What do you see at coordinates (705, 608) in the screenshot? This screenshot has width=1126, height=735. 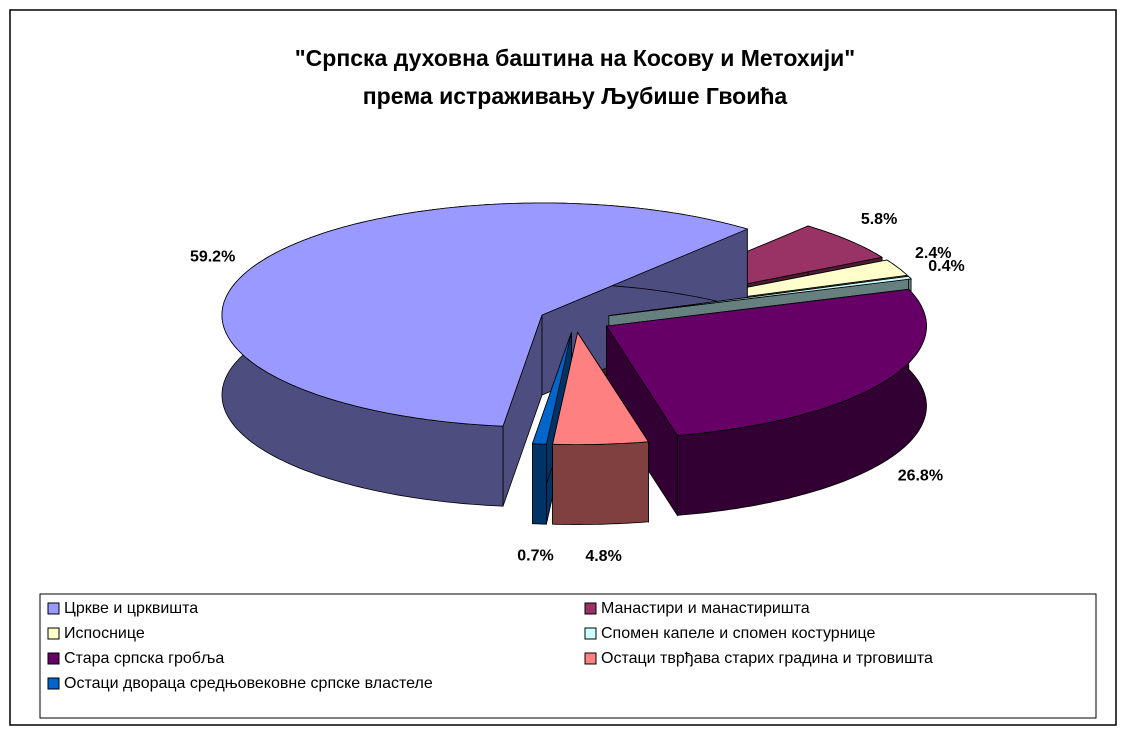 I see `legend-label: Манастири и манастиришта` at bounding box center [705, 608].